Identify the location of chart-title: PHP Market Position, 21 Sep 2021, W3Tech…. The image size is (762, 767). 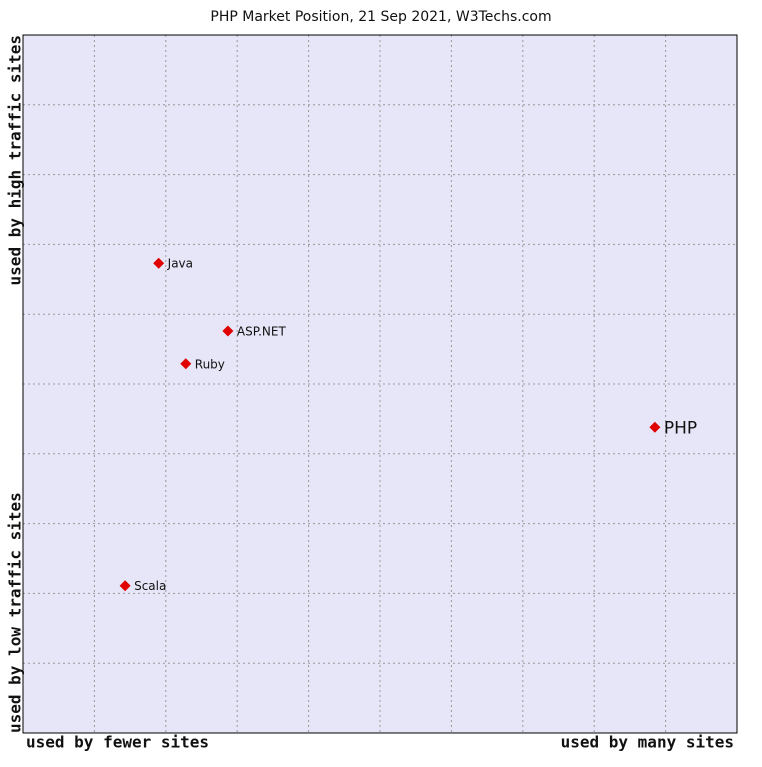
(380, 17).